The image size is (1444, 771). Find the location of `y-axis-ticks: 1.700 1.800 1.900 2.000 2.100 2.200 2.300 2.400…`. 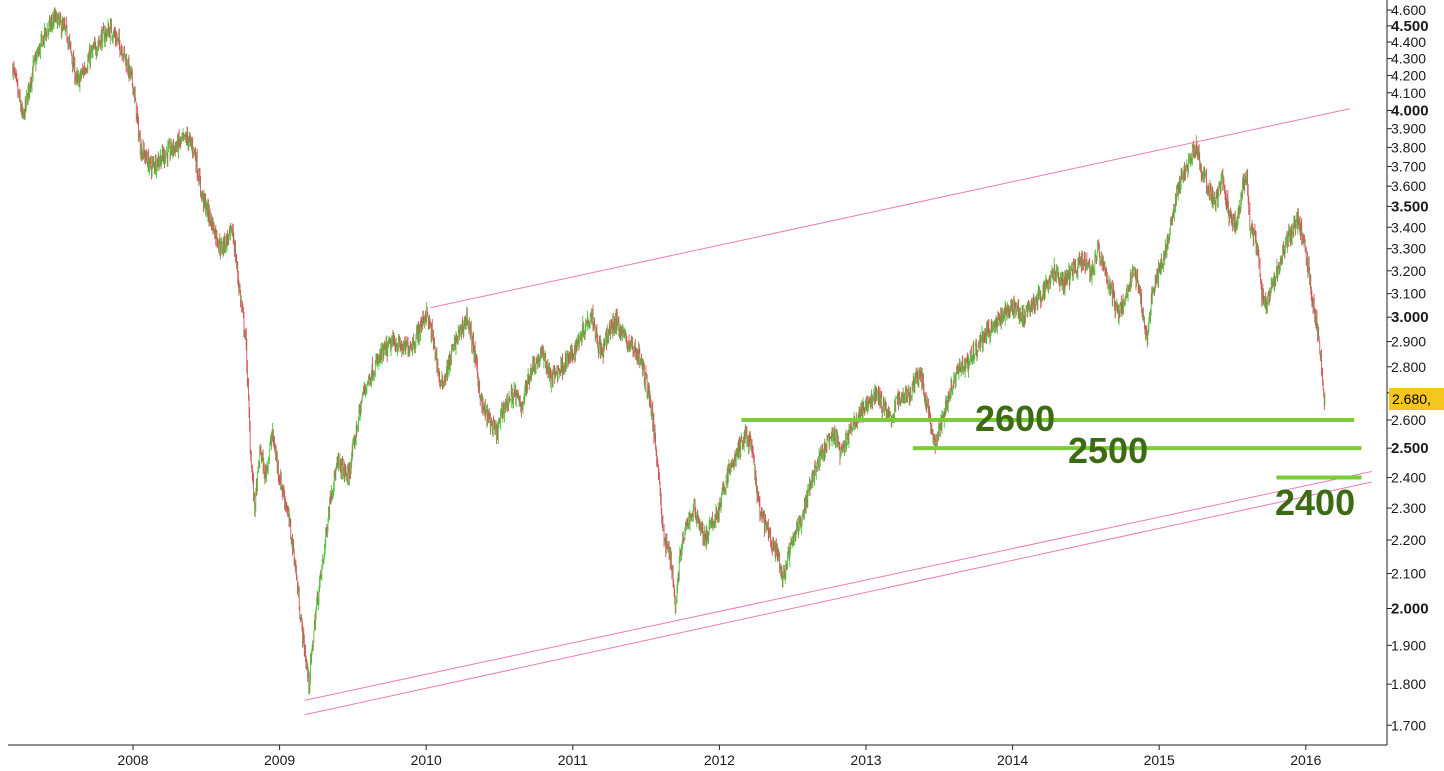

y-axis-ticks: 1.700 1.800 1.900 2.000 2.100 2.200 2.300 2.400… is located at coordinates (1408, 367).